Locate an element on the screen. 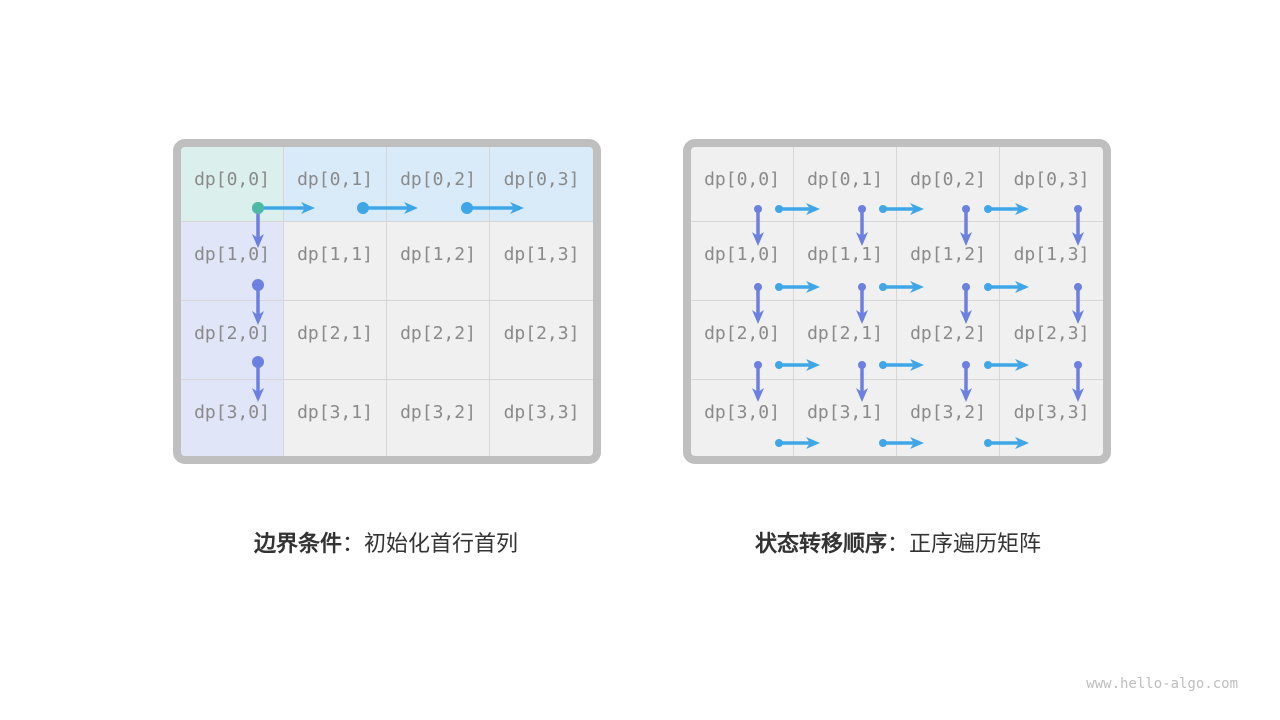 This screenshot has height=720, width=1280. caption-transition: 状态转移顺序：正序遍历矩阵 is located at coordinates (898, 542).